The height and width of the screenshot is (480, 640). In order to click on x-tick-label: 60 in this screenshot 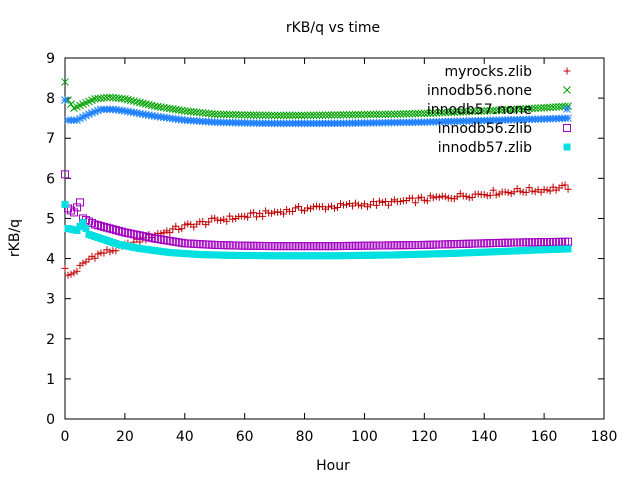, I will do `click(245, 437)`.